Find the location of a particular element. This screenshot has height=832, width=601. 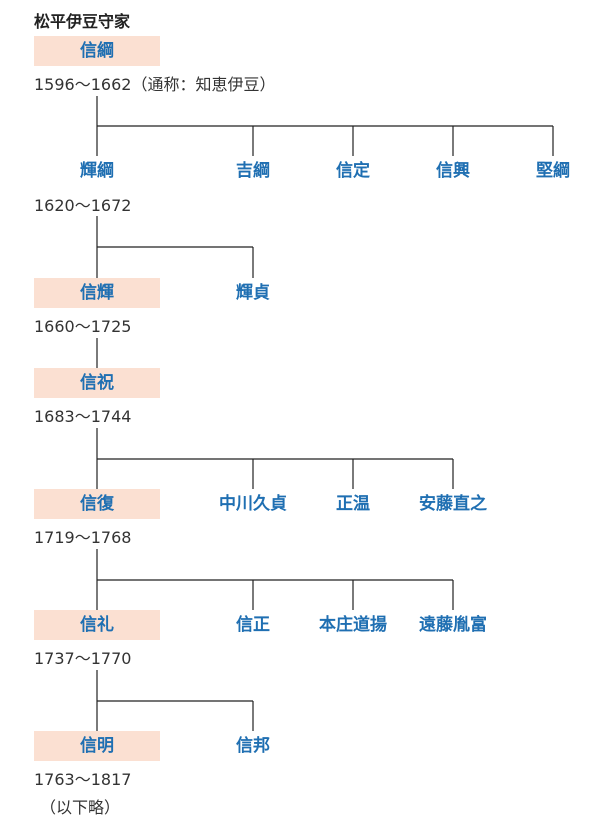

node-terutsuna: 輝綱 is located at coordinates (97, 171).